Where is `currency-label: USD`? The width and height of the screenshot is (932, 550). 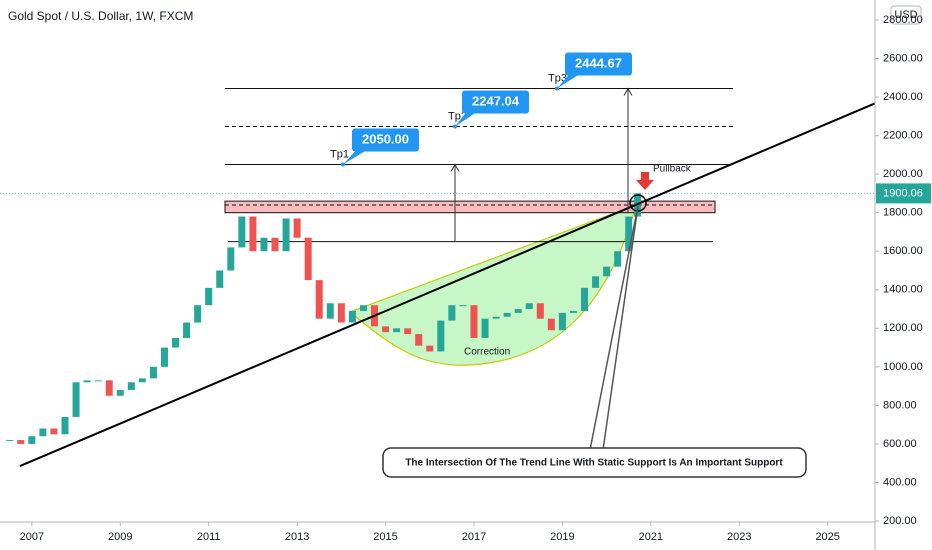
currency-label: USD is located at coordinates (905, 15).